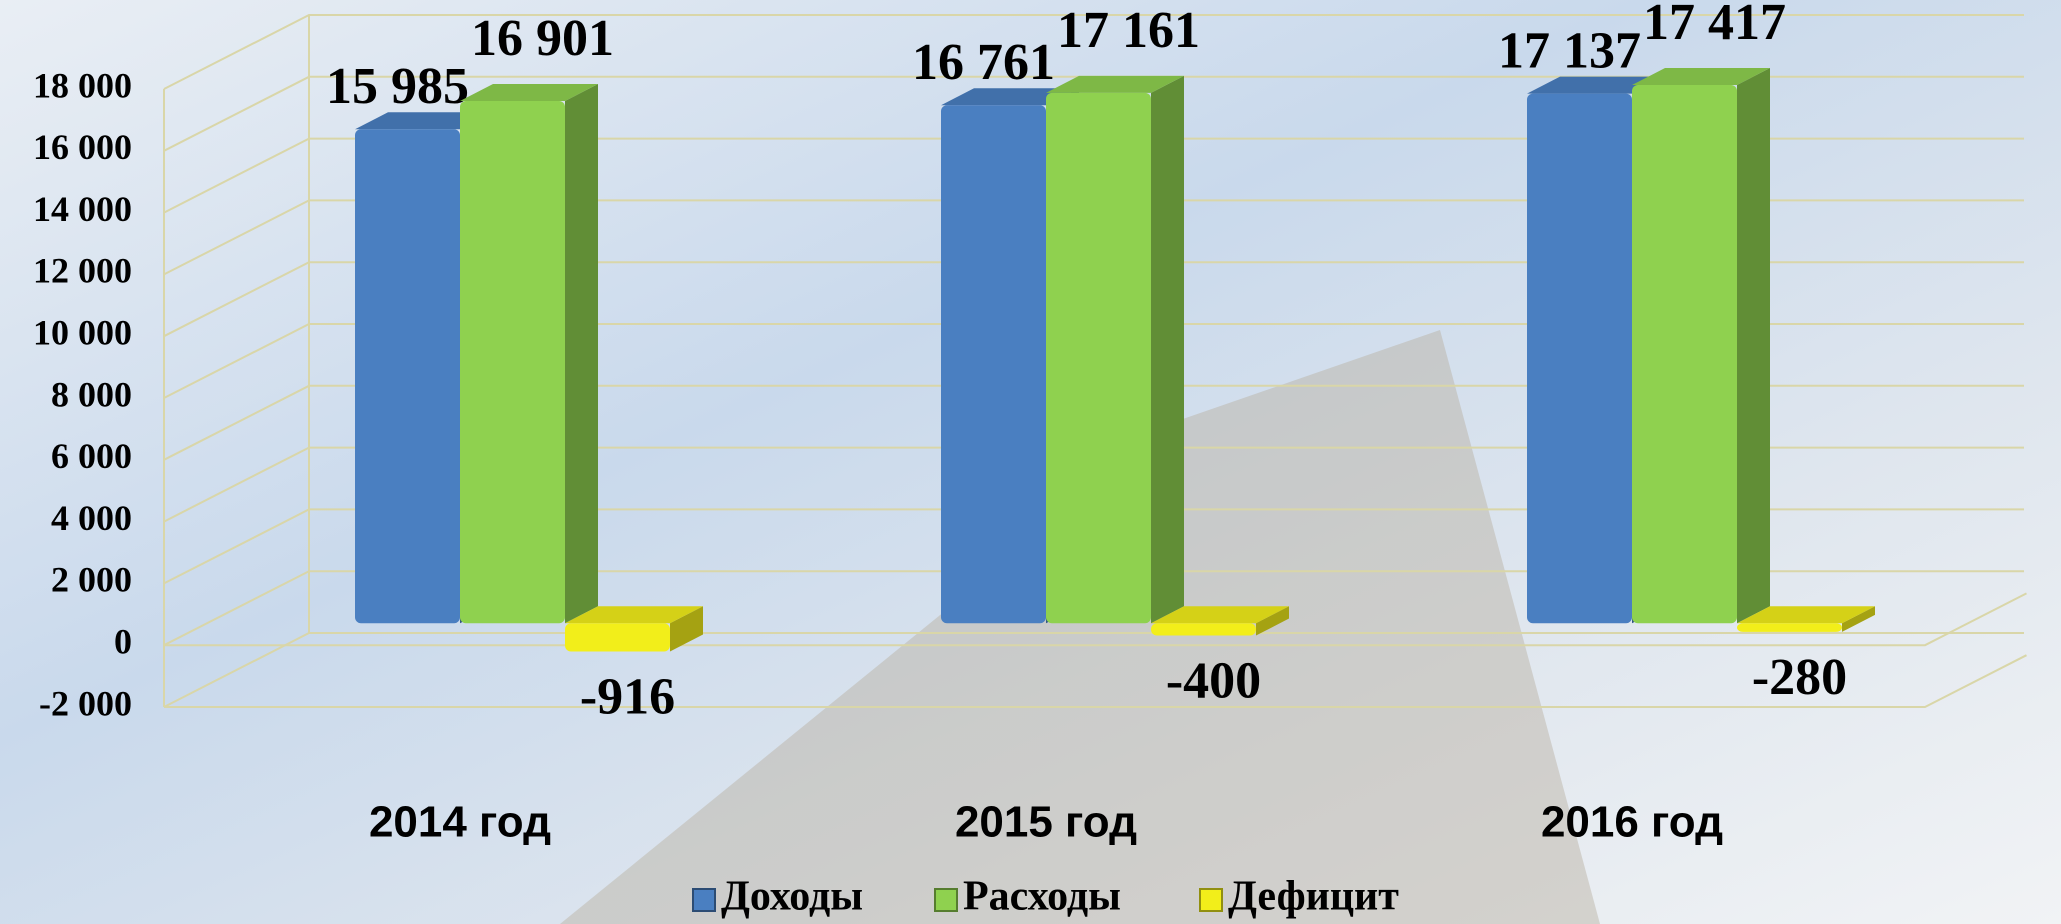 The width and height of the screenshot is (2061, 924). What do you see at coordinates (82, 209) in the screenshot?
I see `y-tick-label: 14 000` at bounding box center [82, 209].